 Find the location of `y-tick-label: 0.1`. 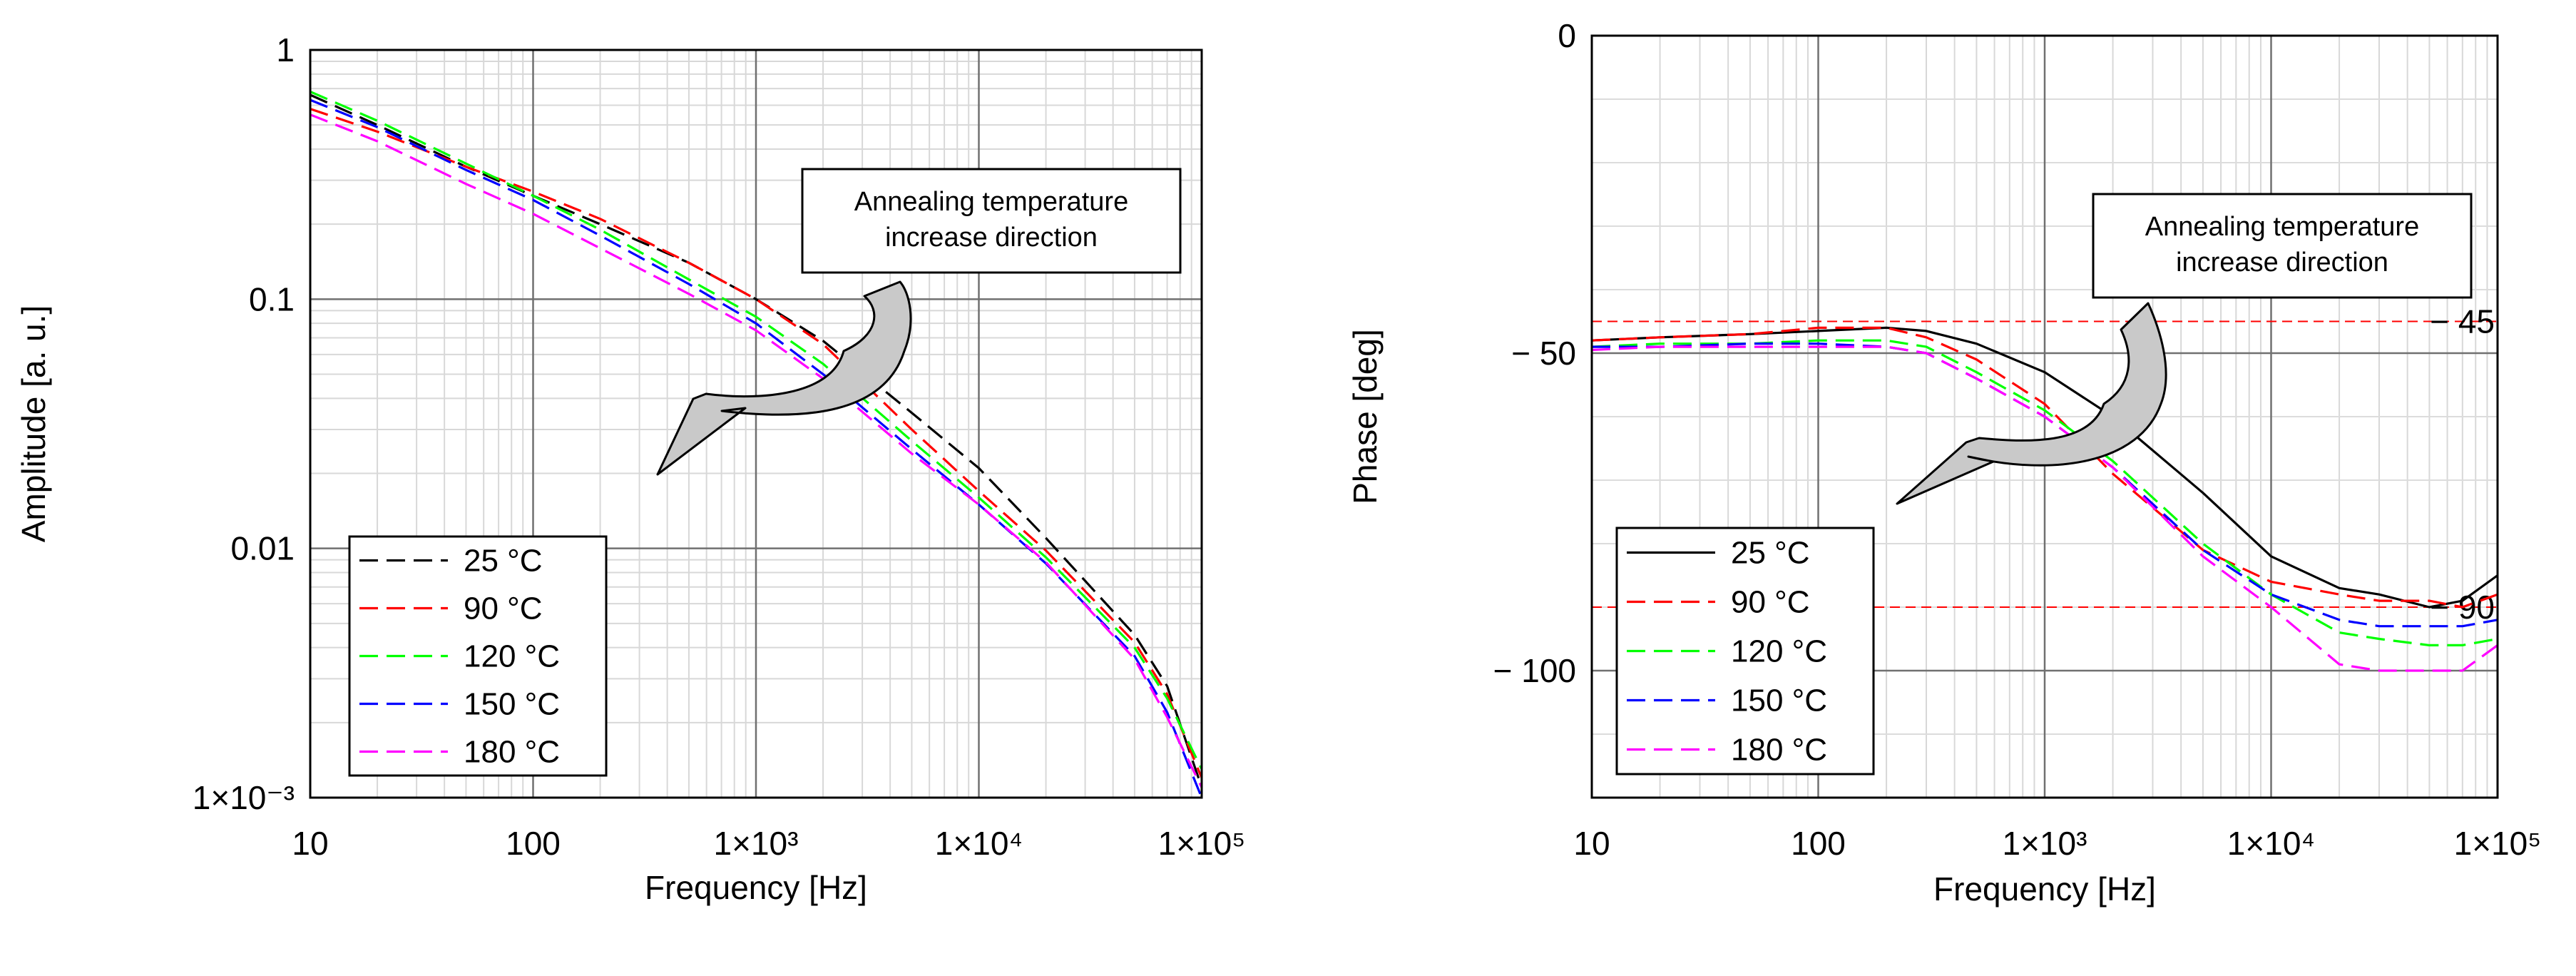

y-tick-label: 0.1 is located at coordinates (272, 298).